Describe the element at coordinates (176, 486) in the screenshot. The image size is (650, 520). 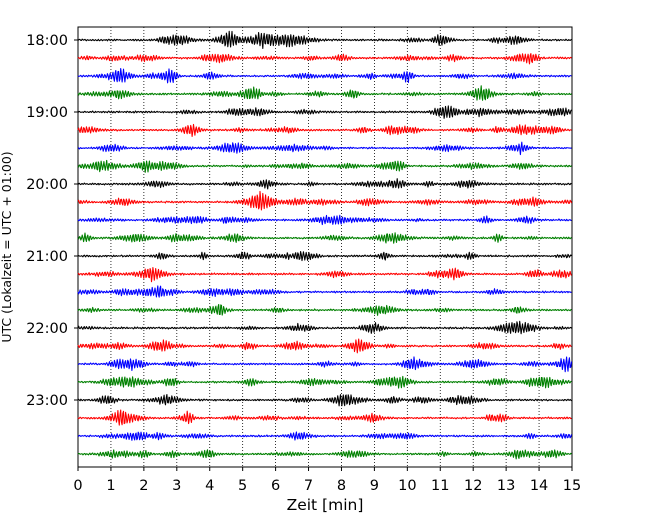
I see `x-tick-label: 3` at that location.